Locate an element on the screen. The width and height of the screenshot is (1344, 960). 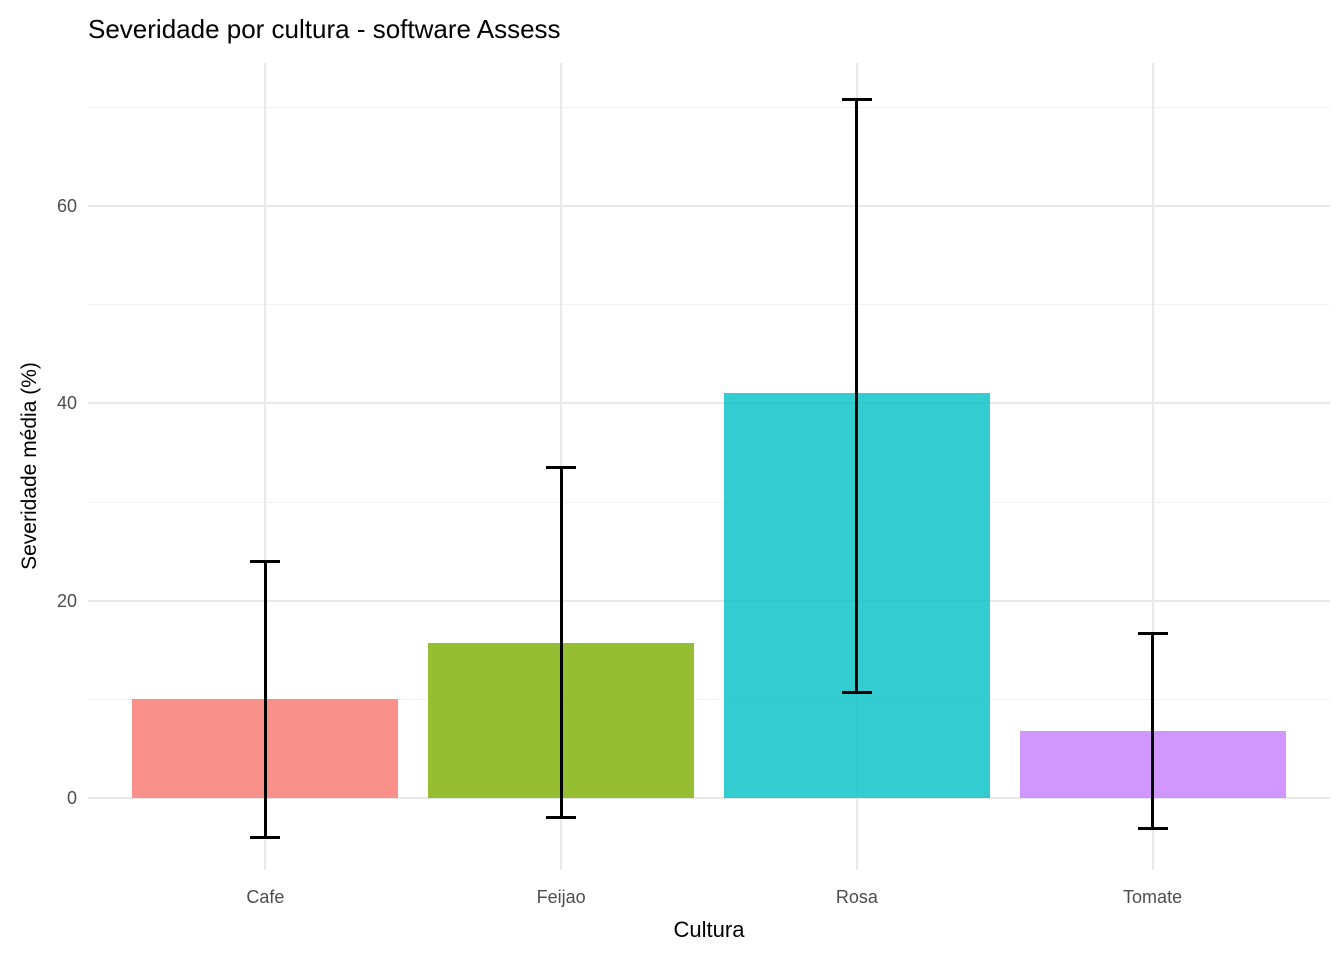
x-axis-title: Cultura is located at coordinates (709, 929).